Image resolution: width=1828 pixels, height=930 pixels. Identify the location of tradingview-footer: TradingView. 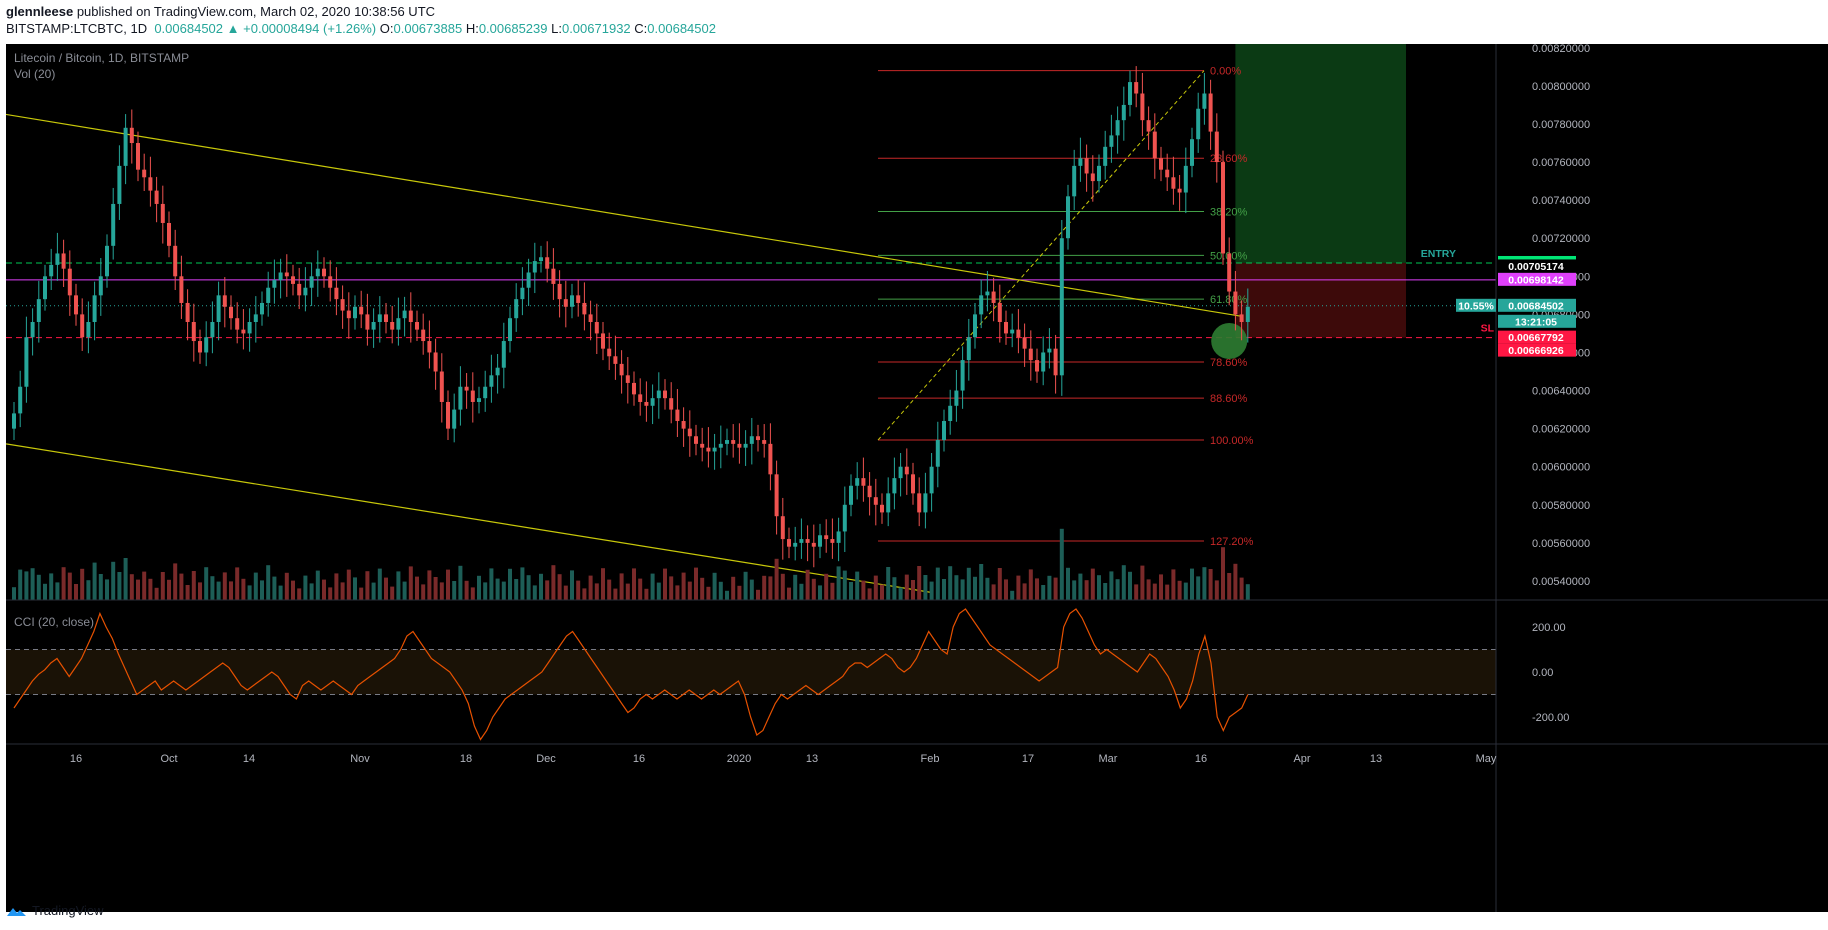
(55, 910).